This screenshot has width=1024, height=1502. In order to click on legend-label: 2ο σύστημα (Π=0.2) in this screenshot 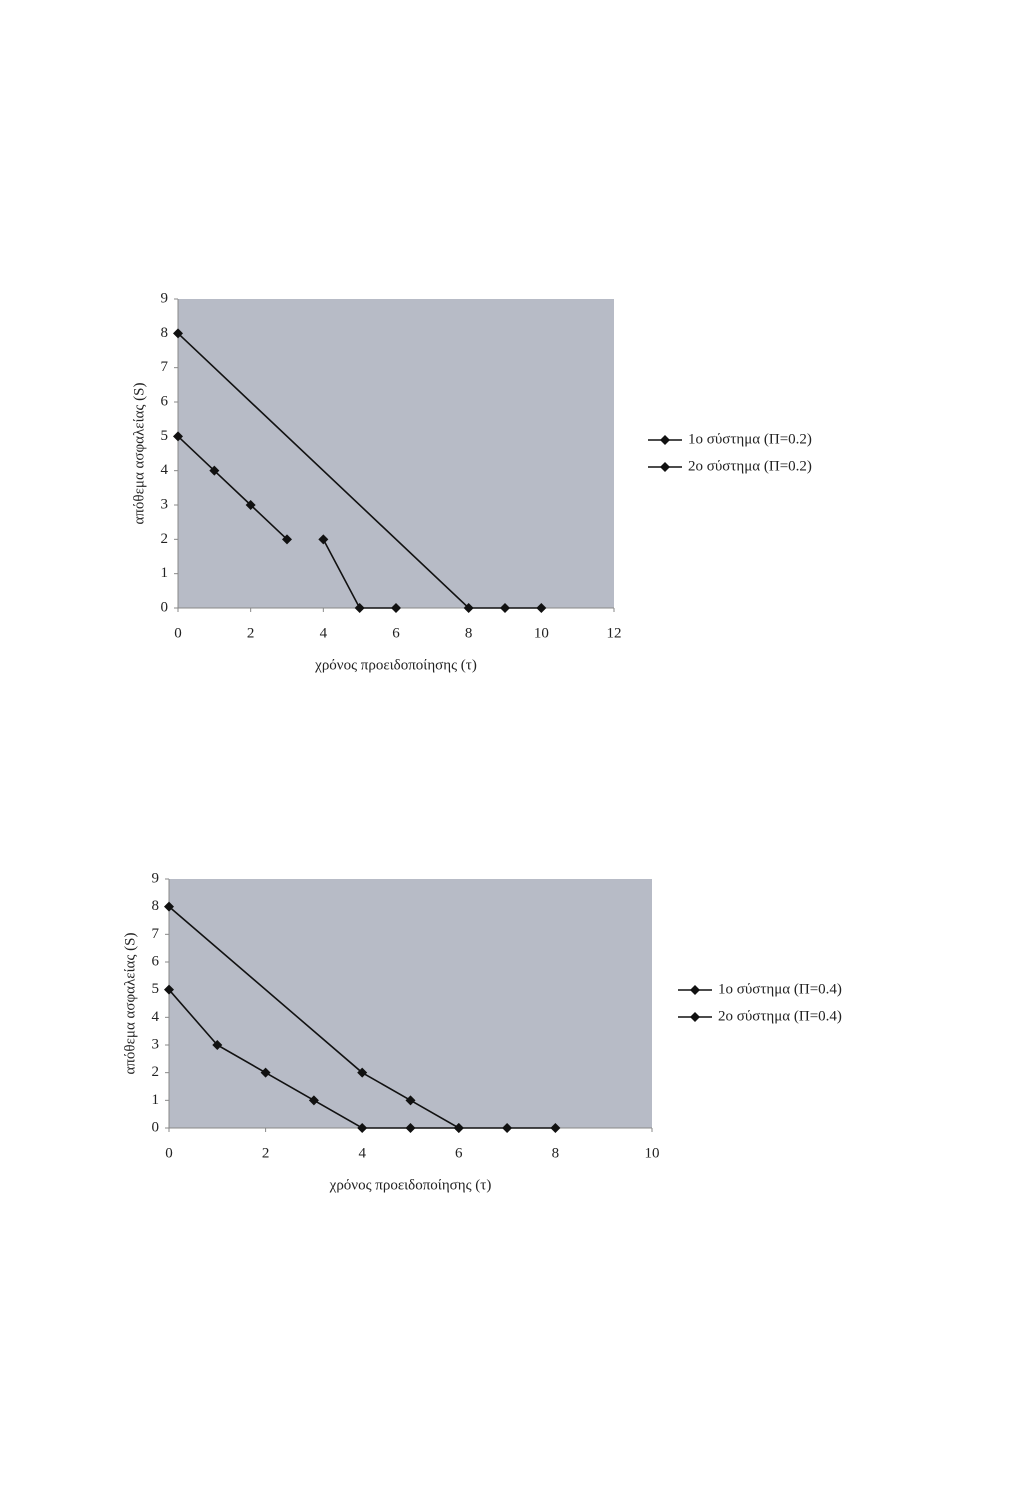, I will do `click(750, 466)`.